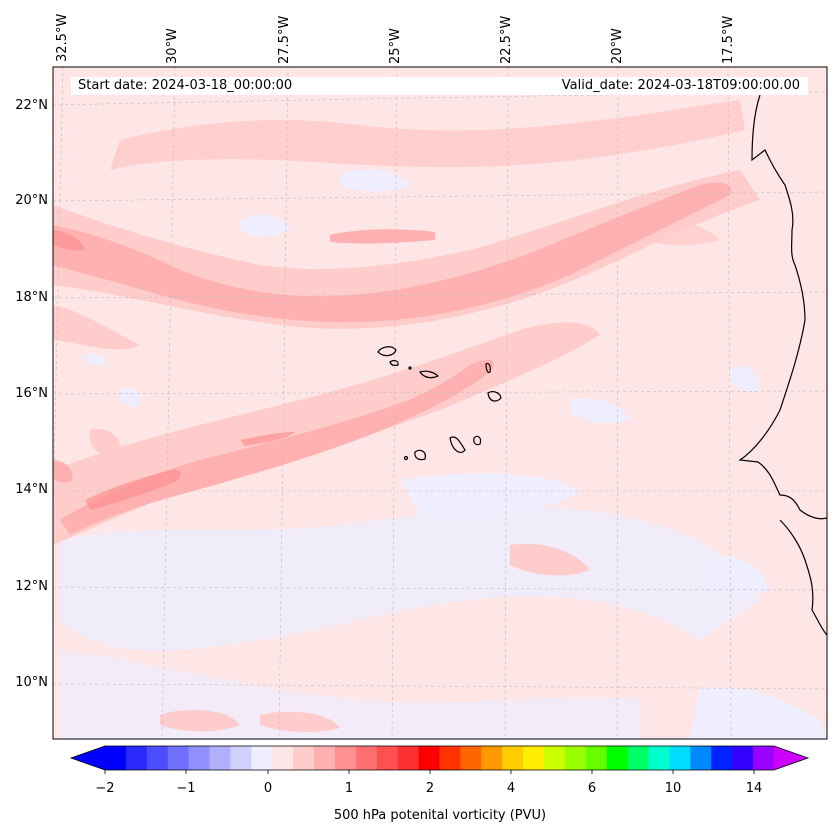  I want to click on colorbar-extend-high, so click(791, 758).